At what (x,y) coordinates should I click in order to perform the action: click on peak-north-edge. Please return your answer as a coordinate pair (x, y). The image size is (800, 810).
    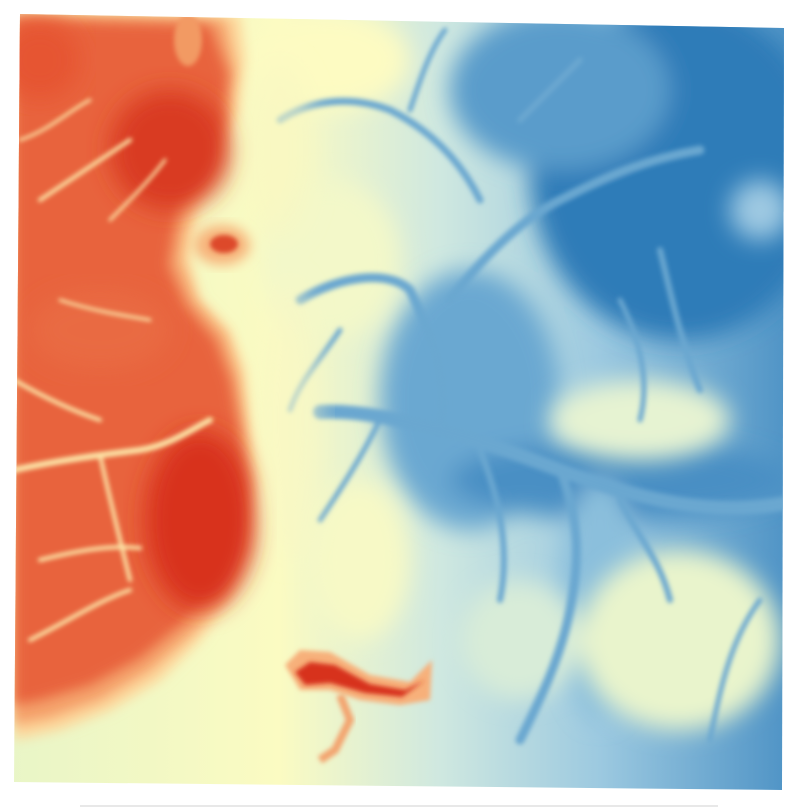
    Looking at the image, I should click on (188, 40).